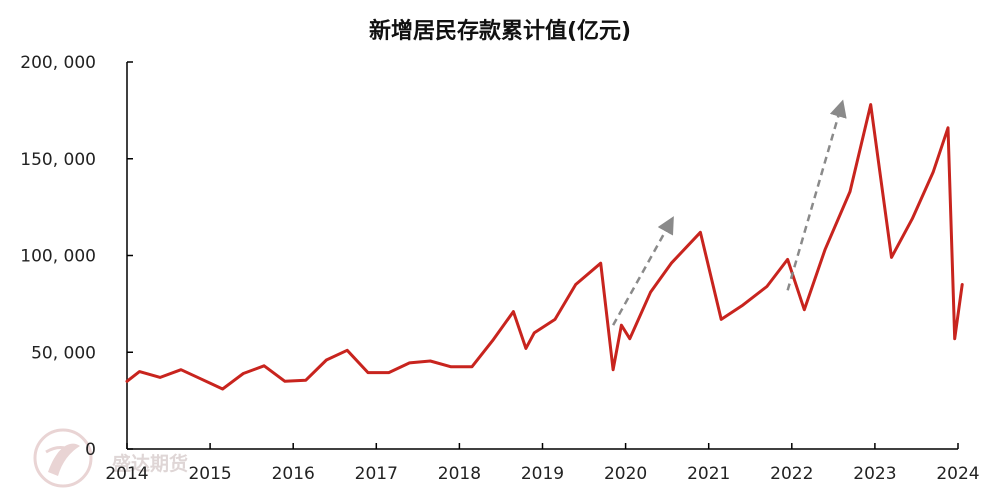  Describe the element at coordinates (293, 474) in the screenshot. I see `x-tick-label: 2016` at that location.